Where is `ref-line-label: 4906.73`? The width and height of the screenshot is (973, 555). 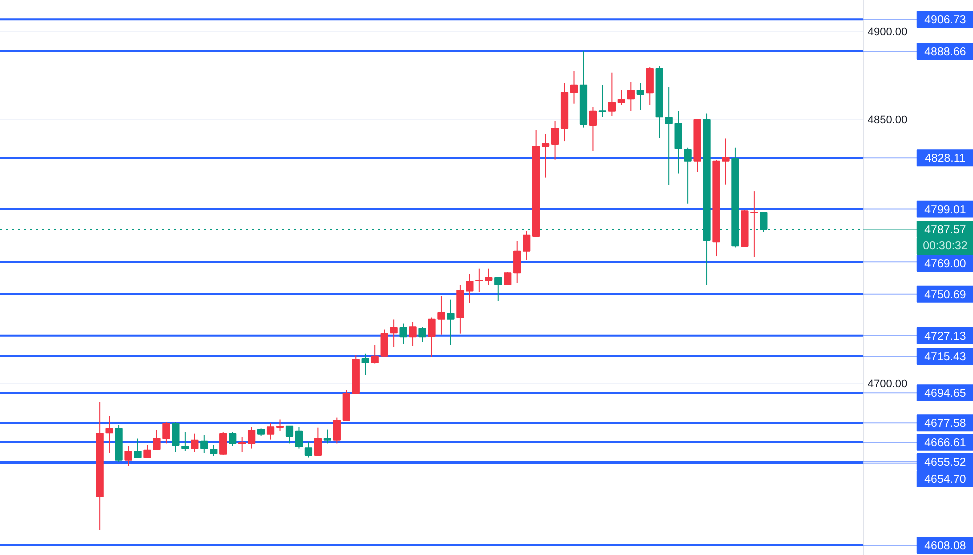
ref-line-label: 4906.73 is located at coordinates (945, 20).